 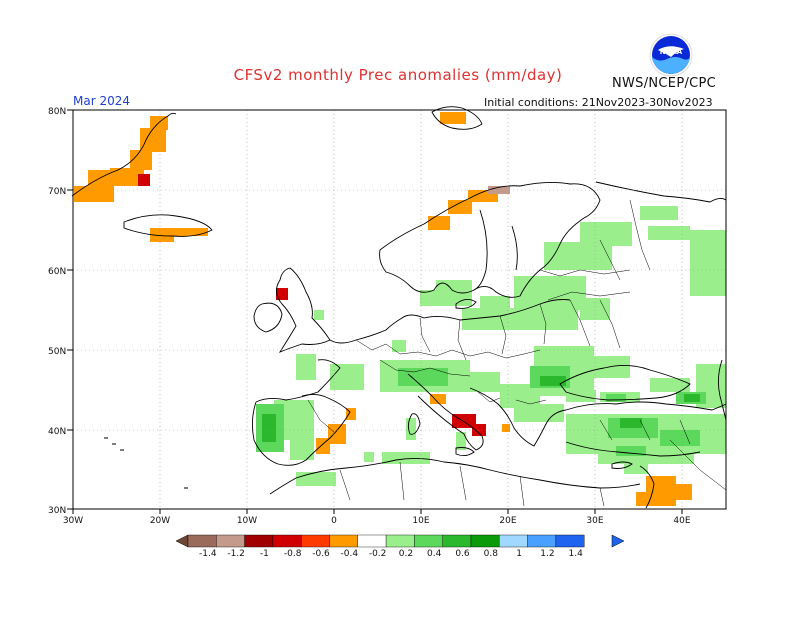 I want to click on logo-text: NOAA, so click(x=671, y=52).